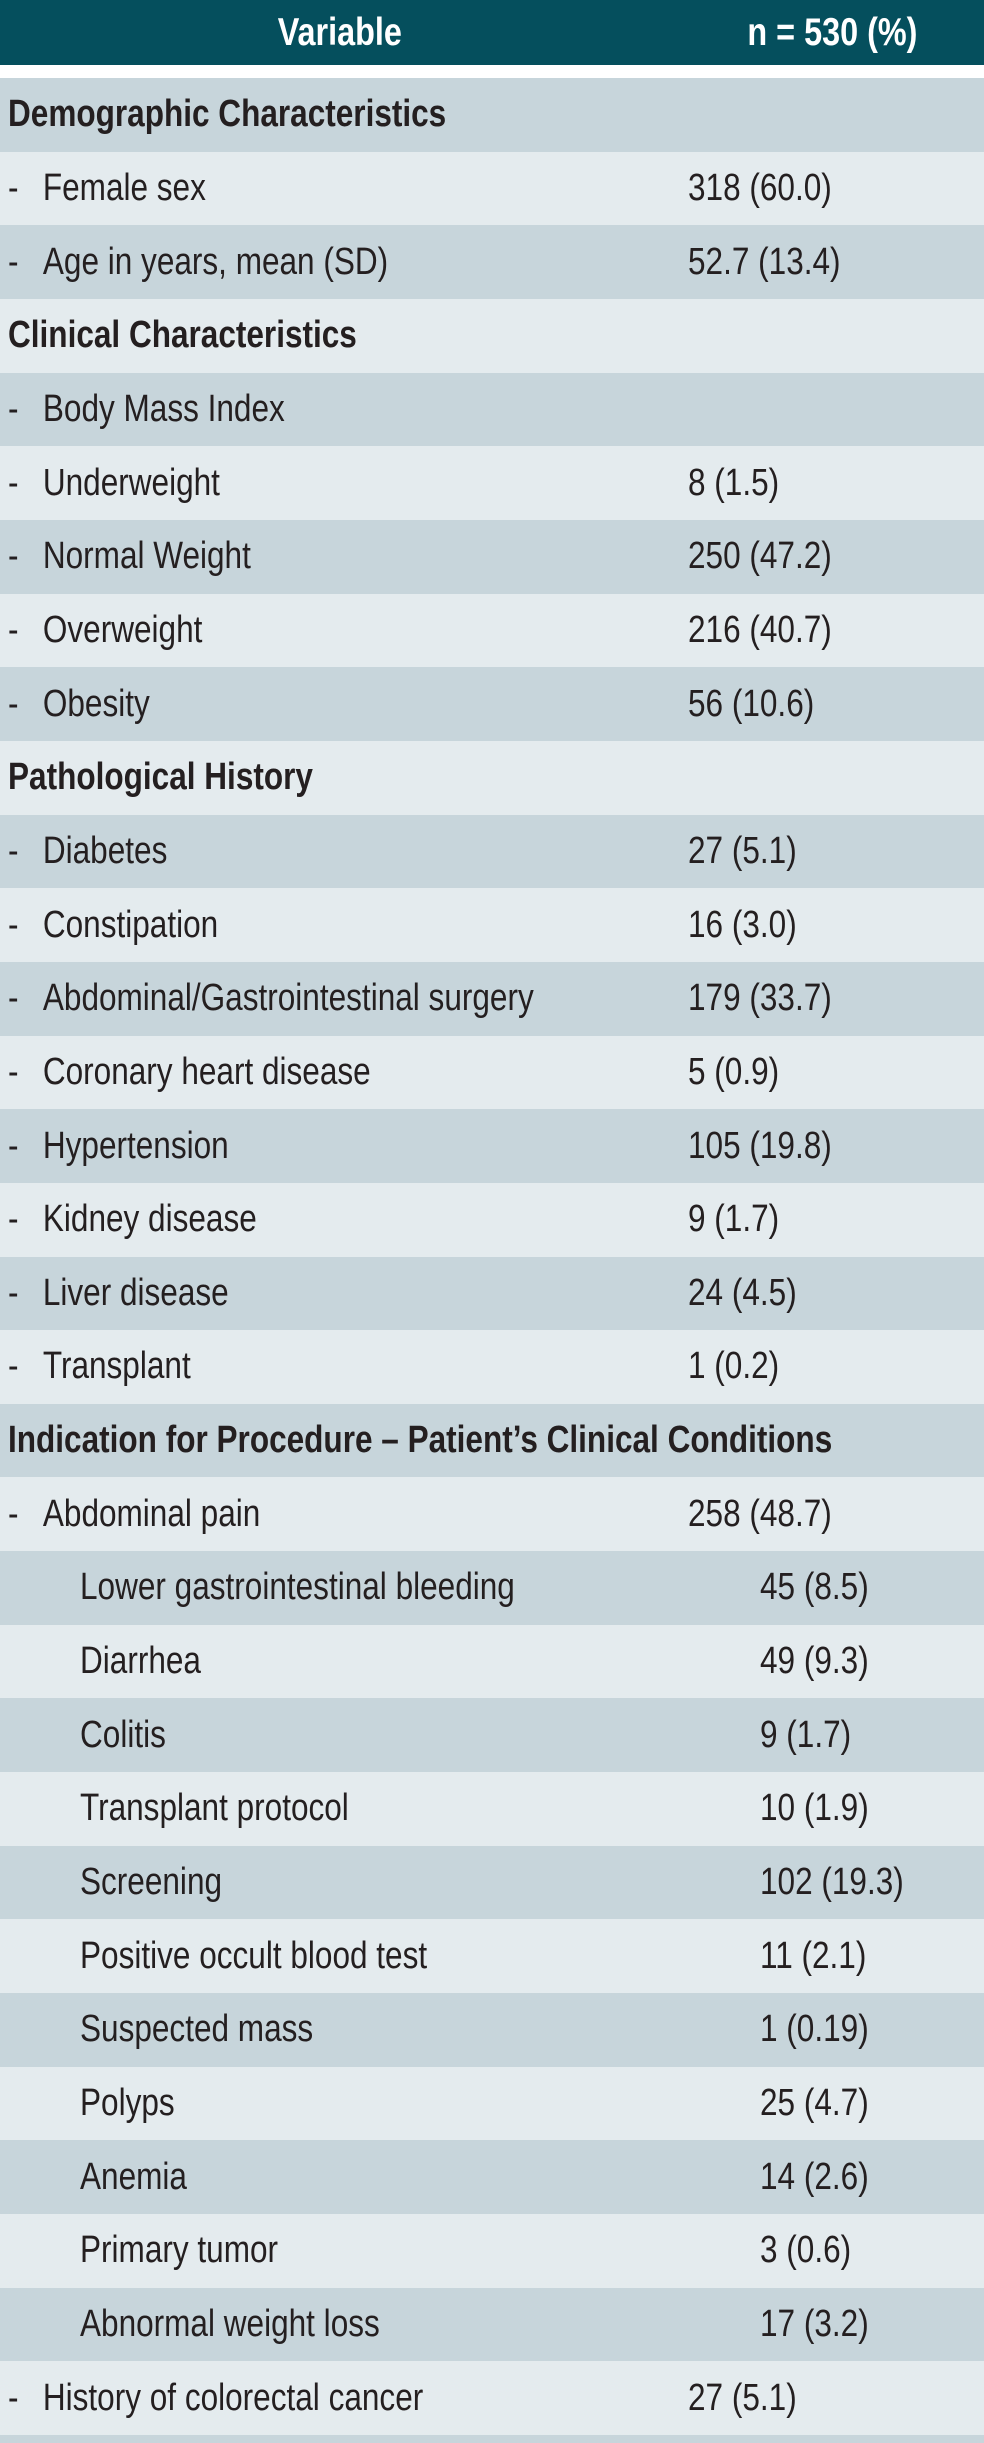 The height and width of the screenshot is (2443, 984). What do you see at coordinates (344, 483) in the screenshot?
I see `variable-cell: - Underweight` at bounding box center [344, 483].